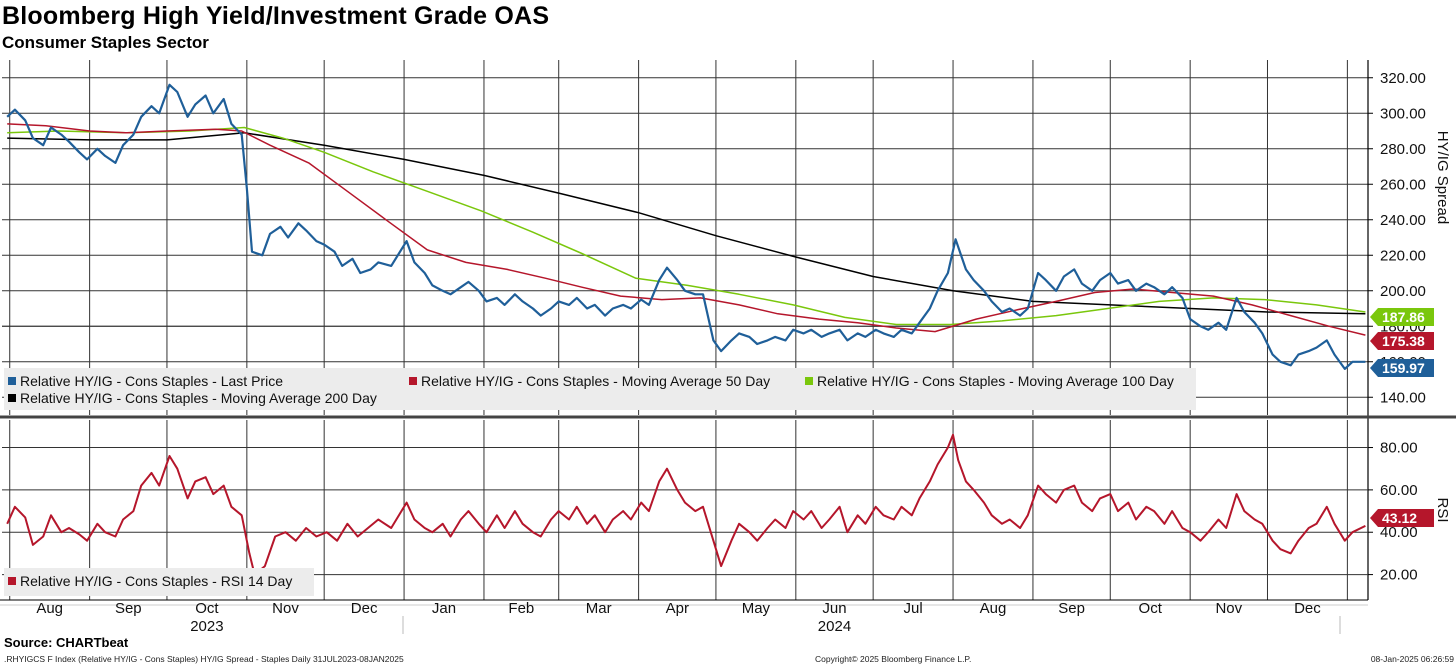 The height and width of the screenshot is (665, 1456). What do you see at coordinates (1399, 448) in the screenshot?
I see `y-tick-label: 80.00` at bounding box center [1399, 448].